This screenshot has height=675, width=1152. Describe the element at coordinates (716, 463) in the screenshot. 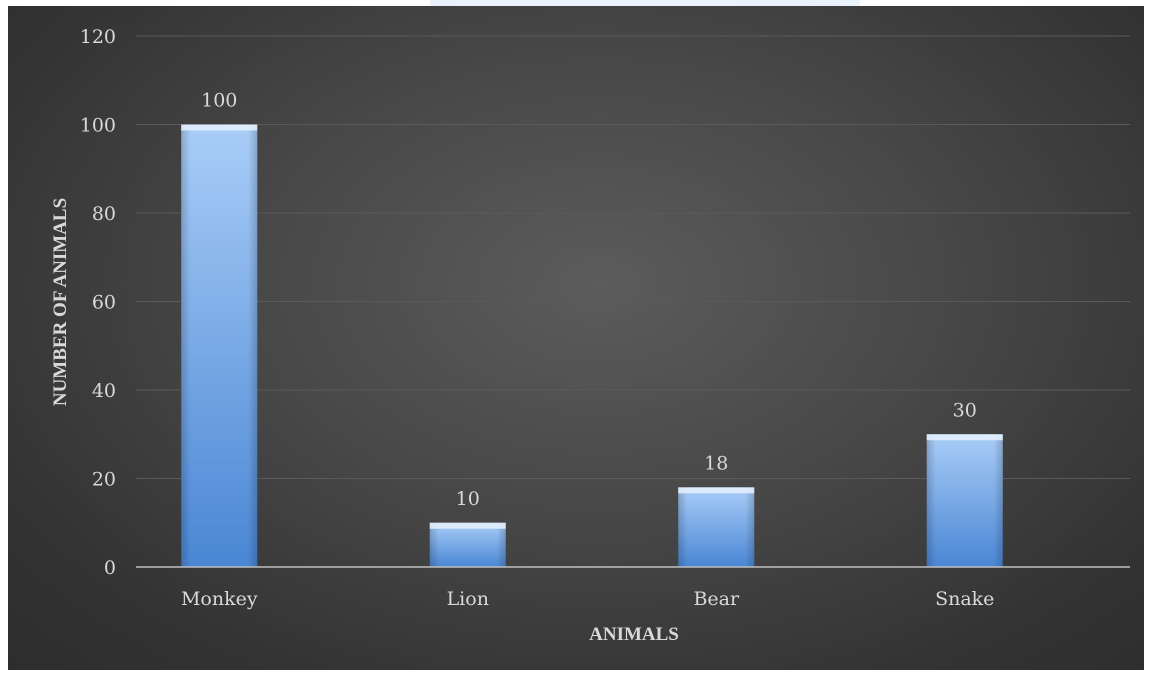

I see `data-label: 18` at that location.